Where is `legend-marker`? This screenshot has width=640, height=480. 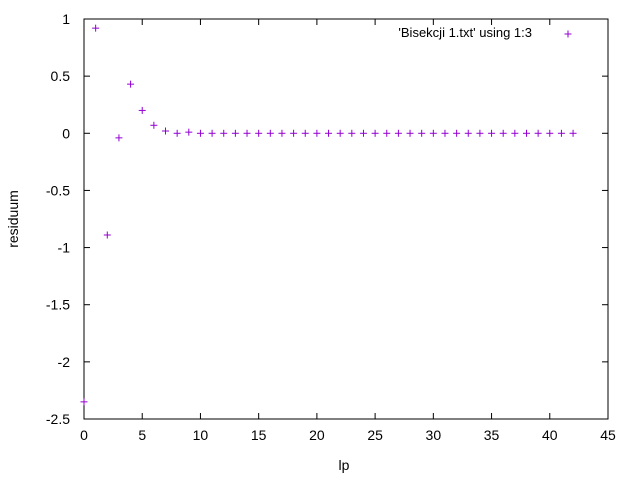
legend-marker is located at coordinates (568, 34).